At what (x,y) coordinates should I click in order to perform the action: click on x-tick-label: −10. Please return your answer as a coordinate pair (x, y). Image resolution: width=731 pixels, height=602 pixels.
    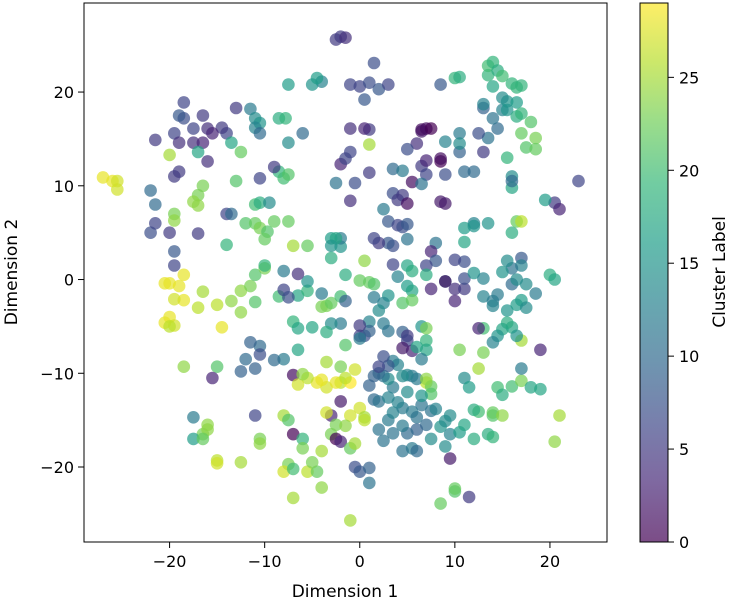
    Looking at the image, I should click on (265, 561).